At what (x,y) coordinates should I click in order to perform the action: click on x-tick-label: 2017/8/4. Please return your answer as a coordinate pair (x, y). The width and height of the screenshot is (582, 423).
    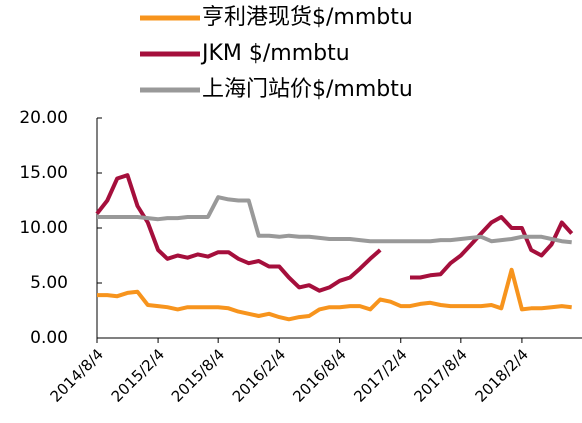
    Looking at the image, I should click on (440, 375).